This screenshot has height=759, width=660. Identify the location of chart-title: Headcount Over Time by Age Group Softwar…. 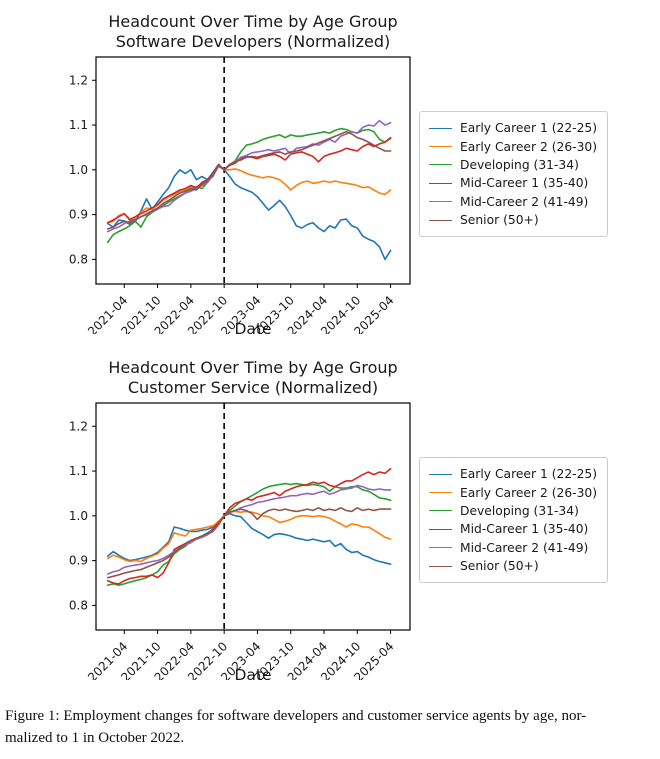
(253, 31).